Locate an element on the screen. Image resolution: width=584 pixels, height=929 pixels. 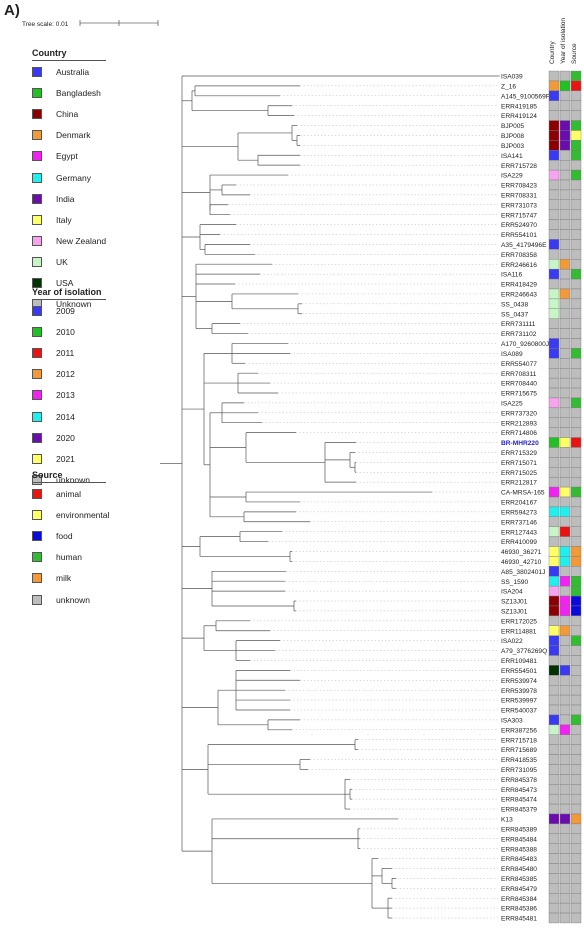
legend-label: unknown is located at coordinates (73, 479).